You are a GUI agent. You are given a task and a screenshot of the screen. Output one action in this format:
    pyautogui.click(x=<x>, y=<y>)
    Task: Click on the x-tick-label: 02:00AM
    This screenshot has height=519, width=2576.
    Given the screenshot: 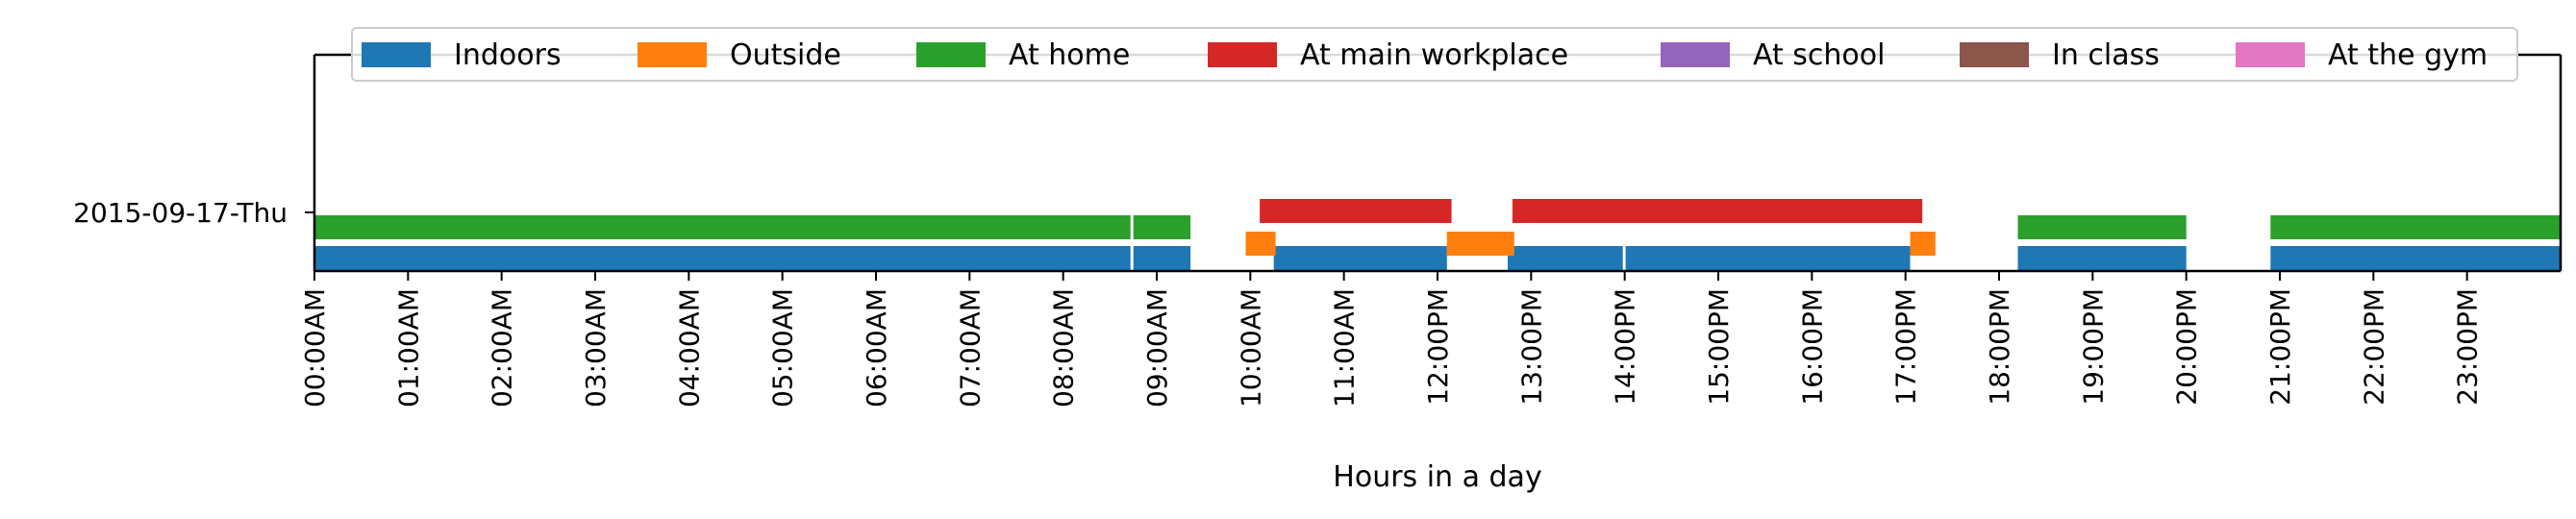 What is the action you would take?
    pyautogui.click(x=502, y=348)
    